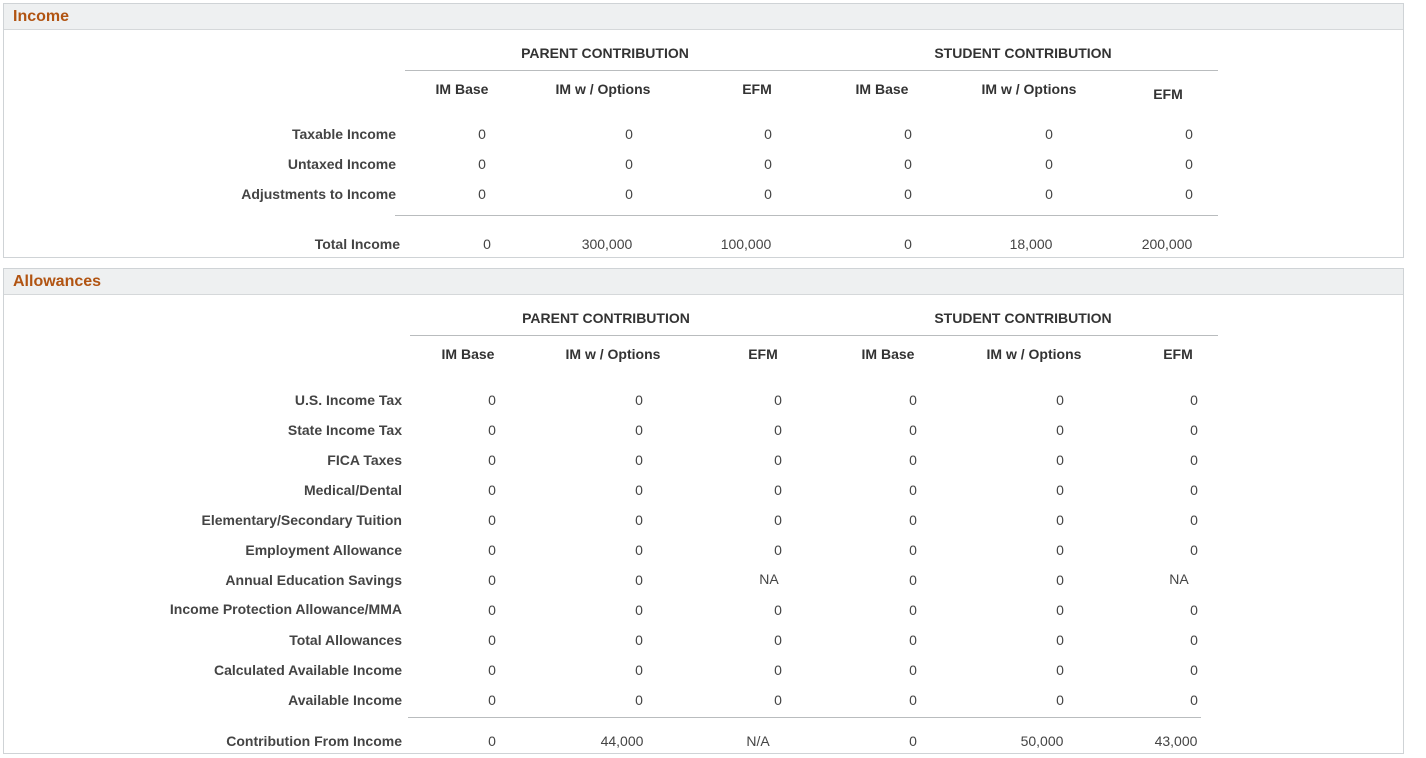  What do you see at coordinates (314, 741) in the screenshot?
I see `contribution-from-income-label: Contribution From Income` at bounding box center [314, 741].